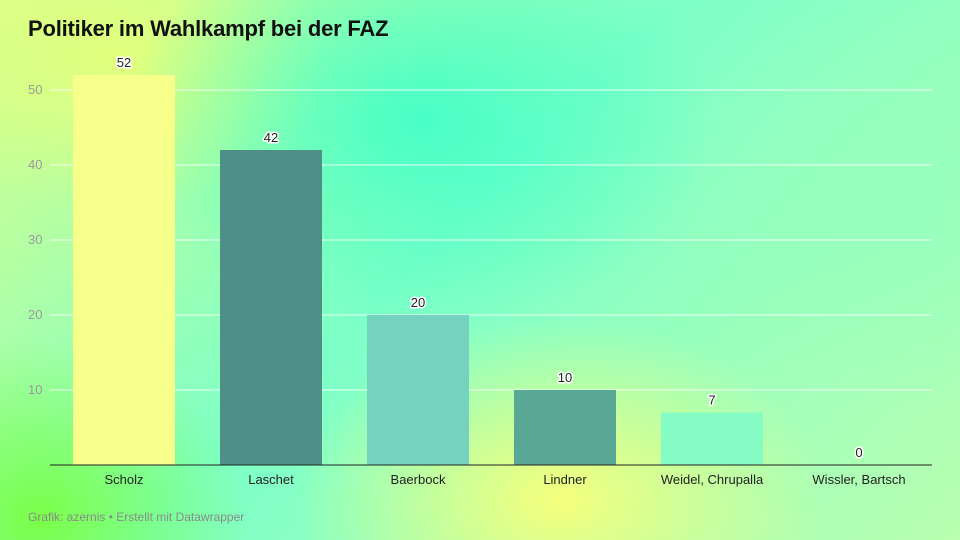 The image size is (960, 540). Describe the element at coordinates (124, 62) in the screenshot. I see `value-label: 52` at that location.